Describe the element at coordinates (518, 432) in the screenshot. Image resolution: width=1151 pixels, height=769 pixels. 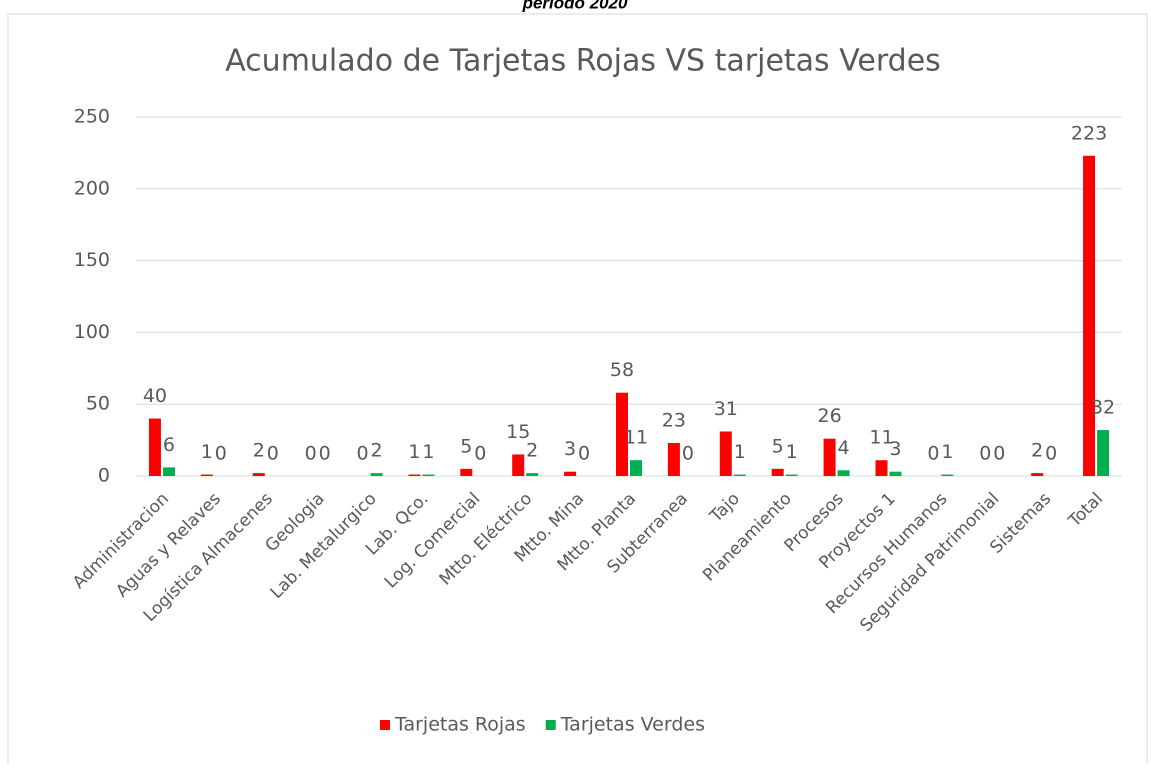
I see `data-label: 15` at that location.